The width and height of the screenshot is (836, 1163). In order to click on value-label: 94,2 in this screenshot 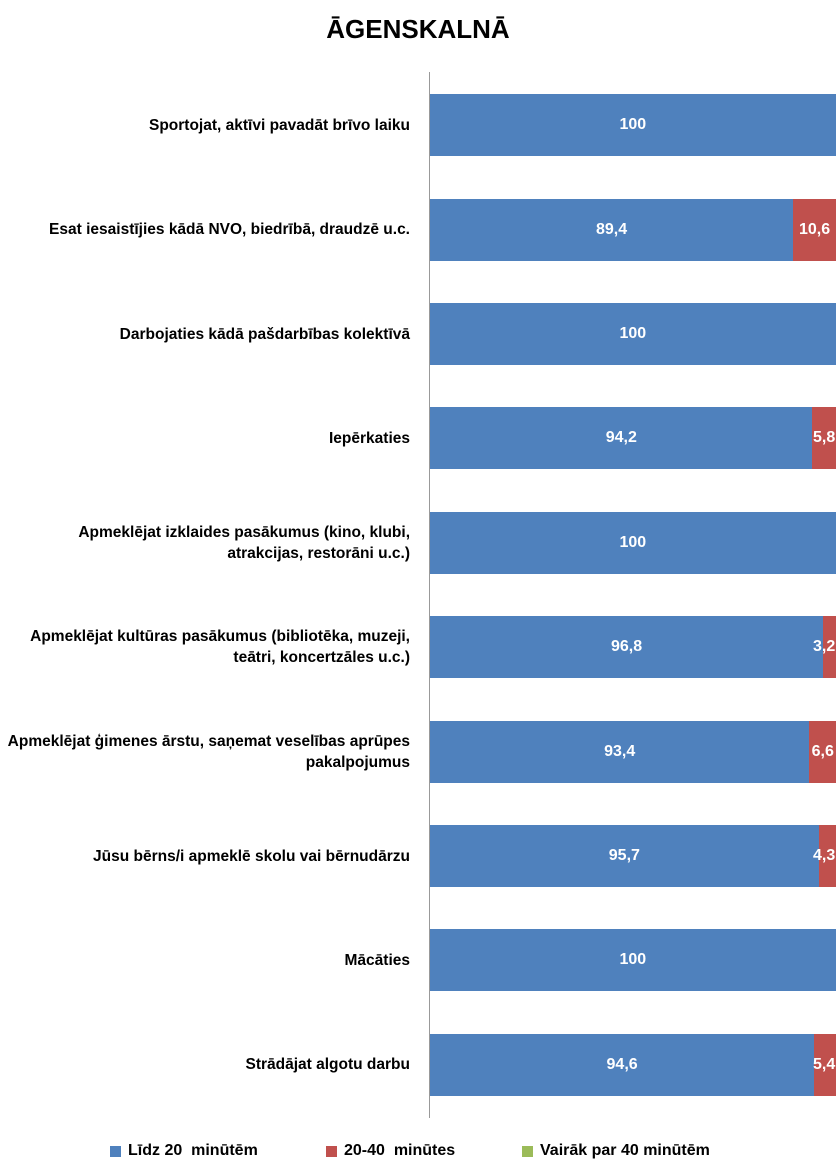, I will do `click(621, 438)`.